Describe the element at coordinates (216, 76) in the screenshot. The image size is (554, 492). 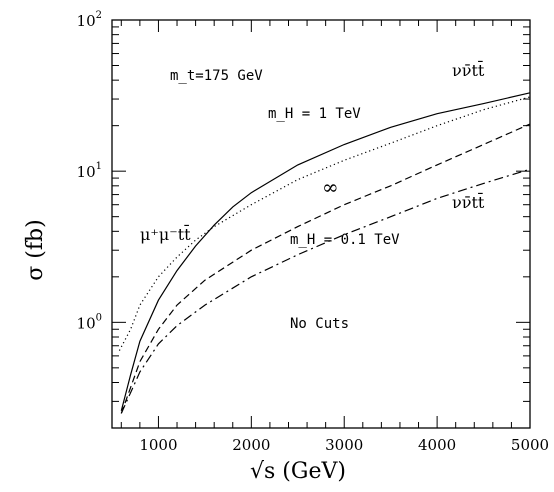
I see `annotation-top-mass: m_t=175 GeV` at that location.